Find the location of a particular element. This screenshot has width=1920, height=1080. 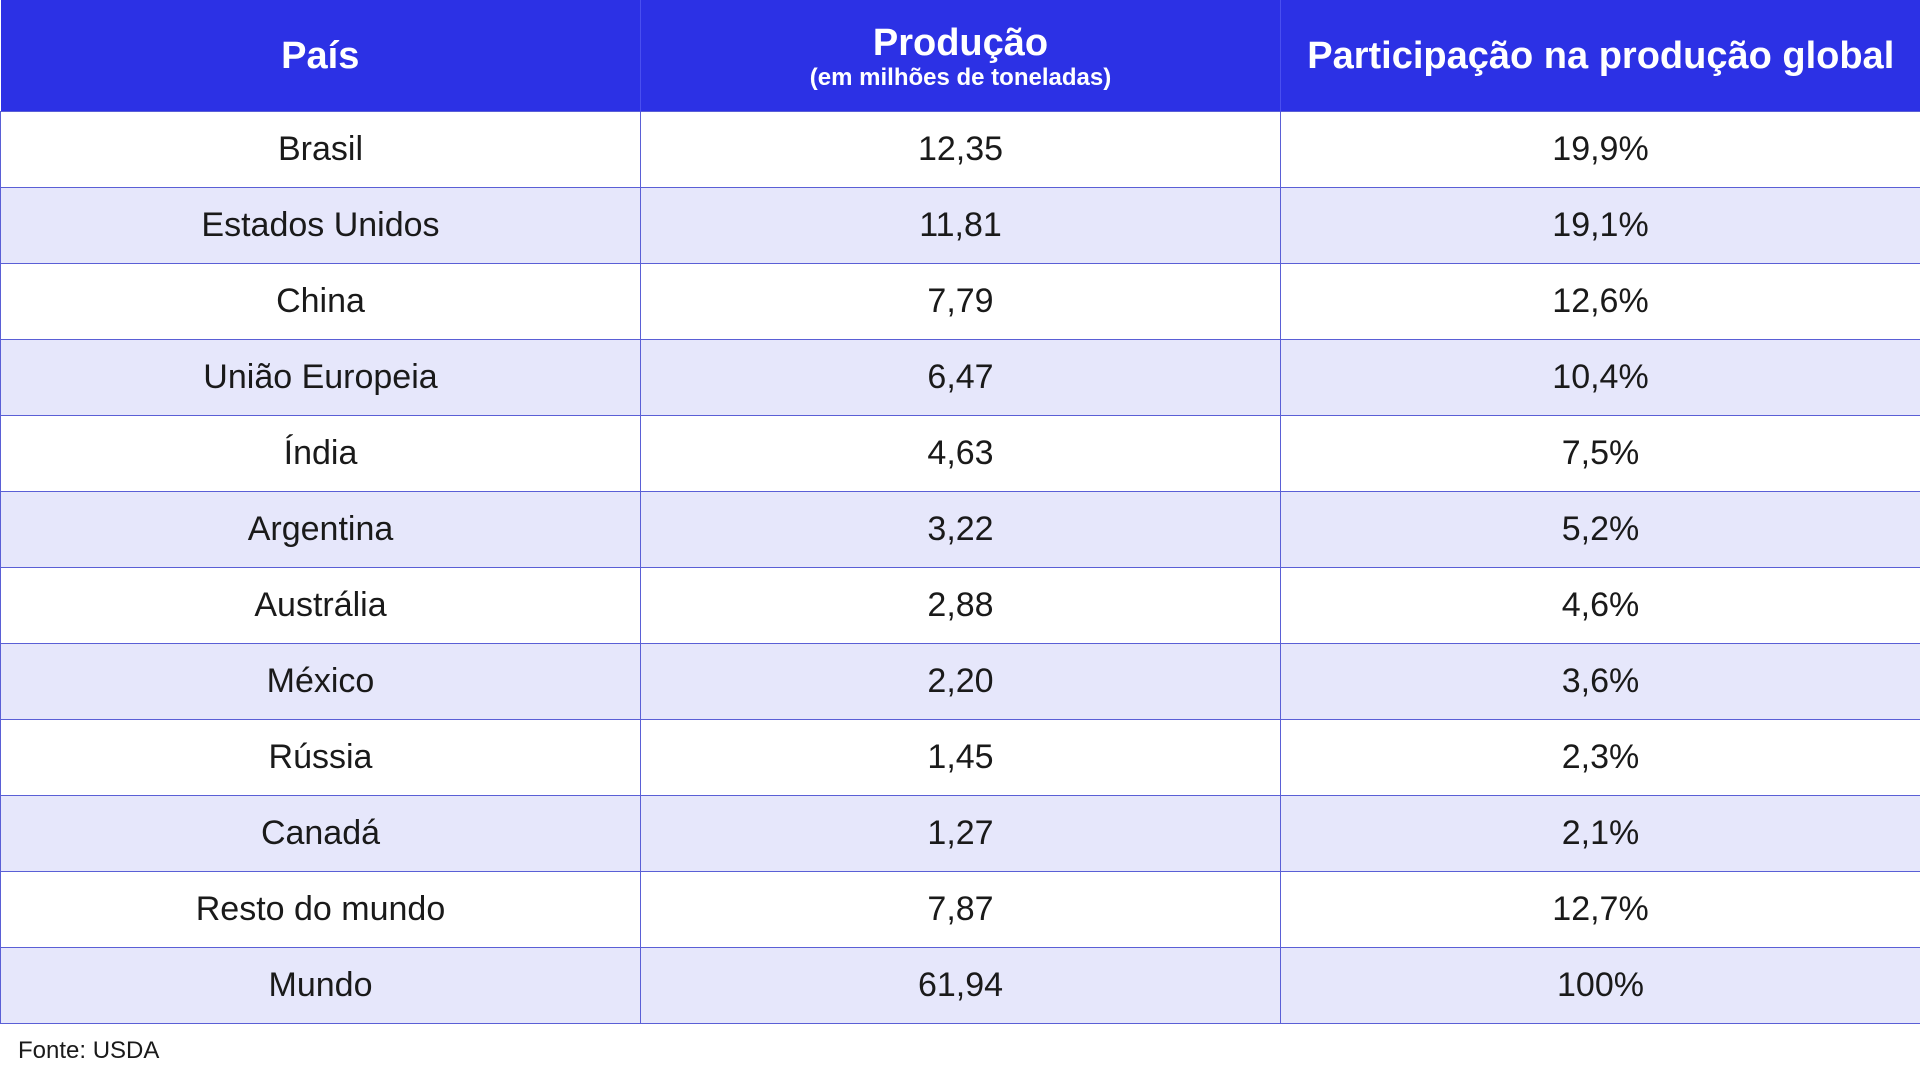

header-share: Participação na produção global is located at coordinates (1600, 56).